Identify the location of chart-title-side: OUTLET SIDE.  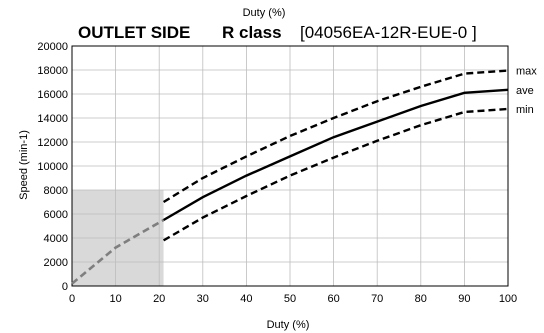
(134, 32).